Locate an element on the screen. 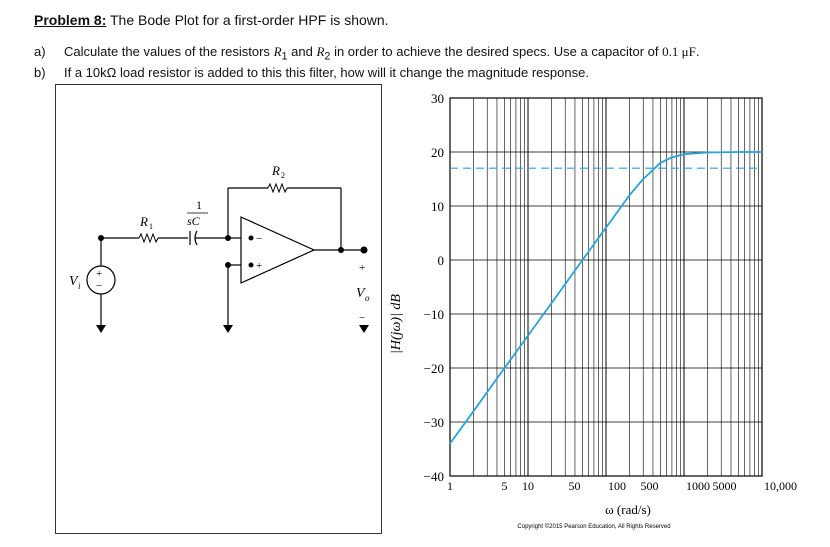  r1-label: R is located at coordinates (143, 221).